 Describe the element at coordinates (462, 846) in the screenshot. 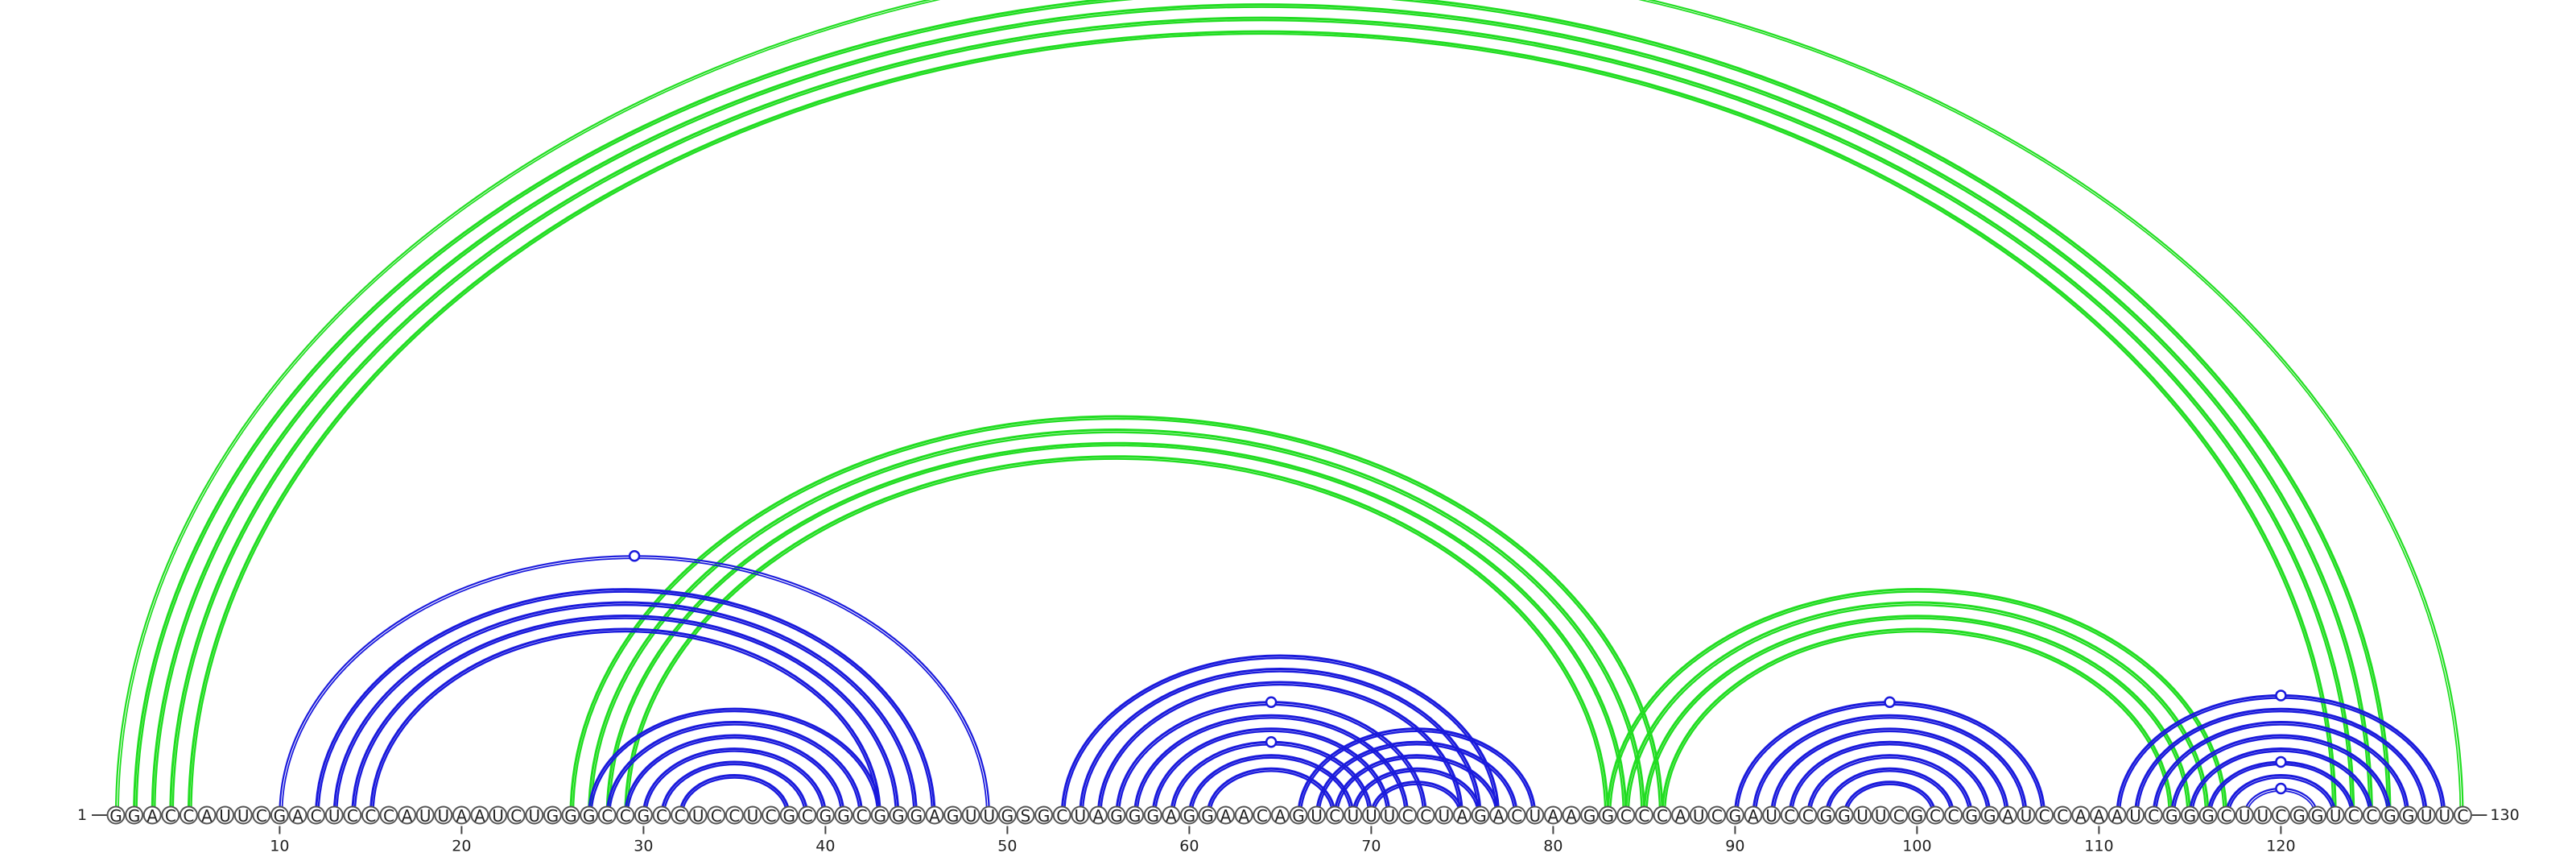

I see `axis-tick-label: 20` at that location.